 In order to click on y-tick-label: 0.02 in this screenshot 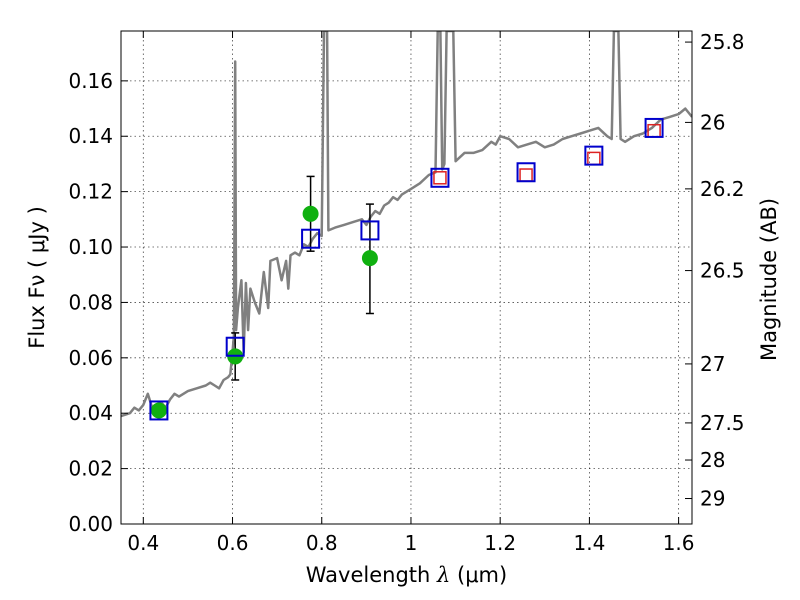, I will do `click(90, 469)`.